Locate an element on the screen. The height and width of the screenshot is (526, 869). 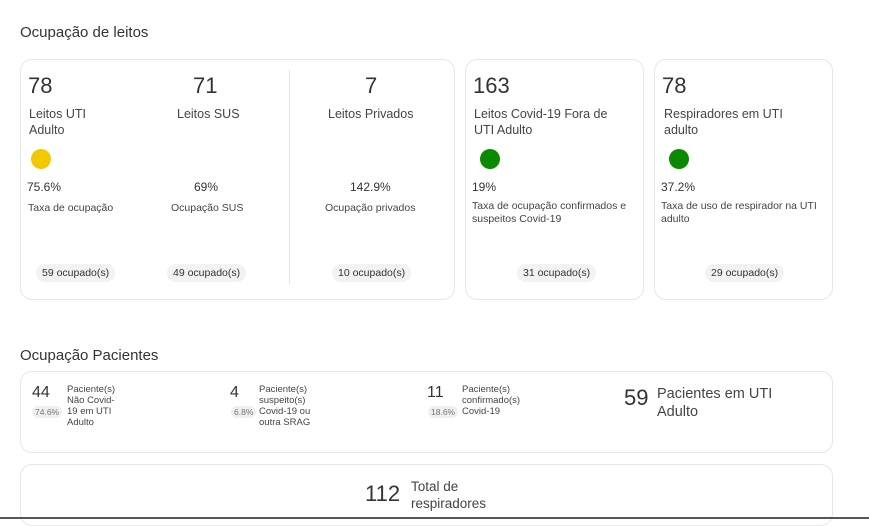
uti-number: 78 is located at coordinates (40, 85).